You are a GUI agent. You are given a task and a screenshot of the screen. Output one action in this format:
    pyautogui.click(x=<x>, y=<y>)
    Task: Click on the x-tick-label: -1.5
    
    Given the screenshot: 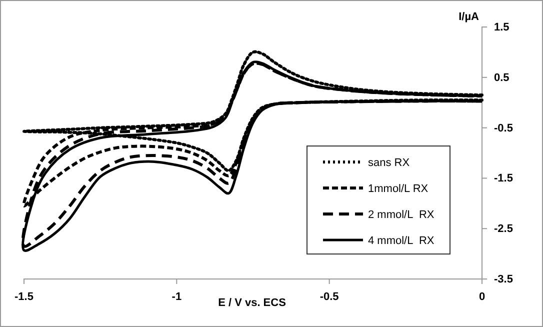 What is the action you would take?
    pyautogui.click(x=24, y=297)
    